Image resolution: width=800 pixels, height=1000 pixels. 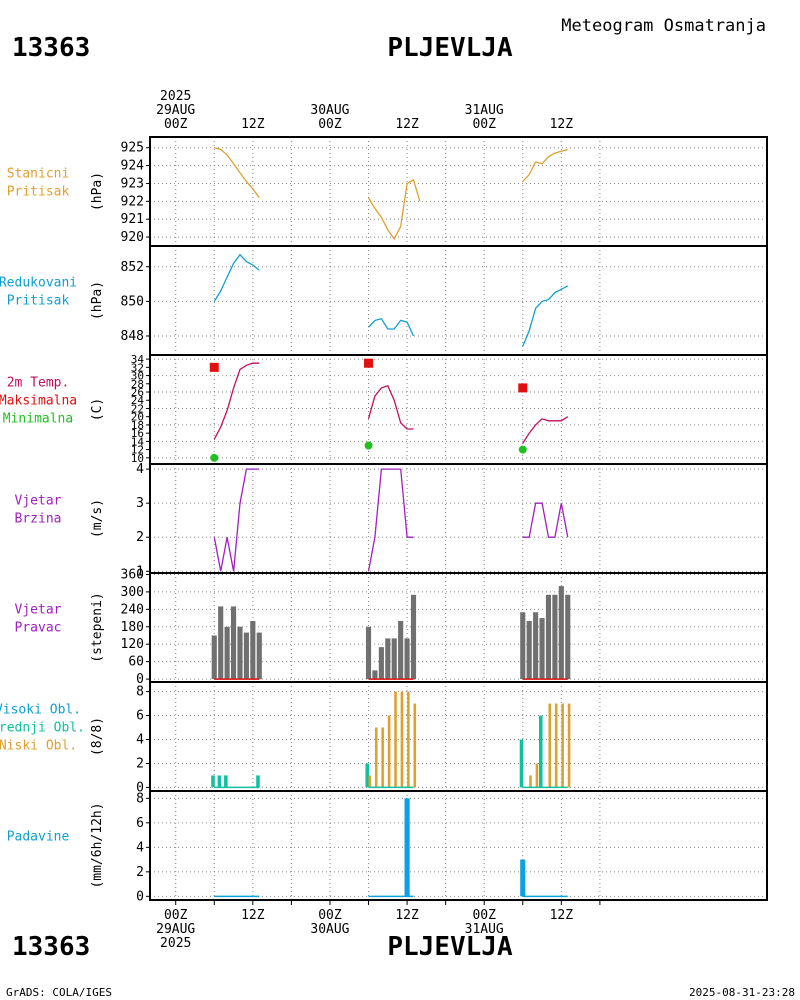 I want to click on y-tick-label: 26, so click(x=137, y=392).